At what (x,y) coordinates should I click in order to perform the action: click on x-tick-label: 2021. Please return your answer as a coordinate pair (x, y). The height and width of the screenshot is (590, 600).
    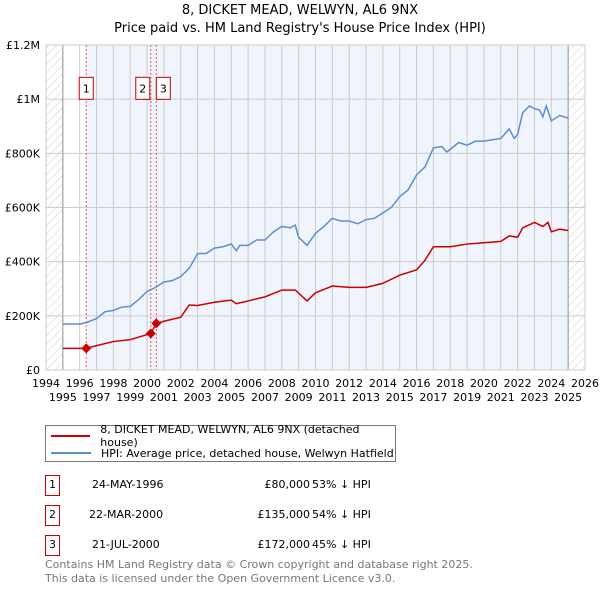
    Looking at the image, I should click on (501, 397).